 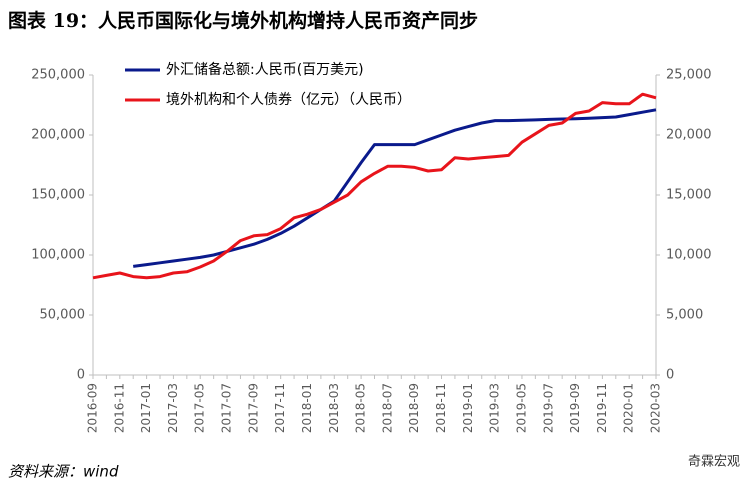 What do you see at coordinates (689, 195) in the screenshot?
I see `tick-label: 15,000` at bounding box center [689, 195].